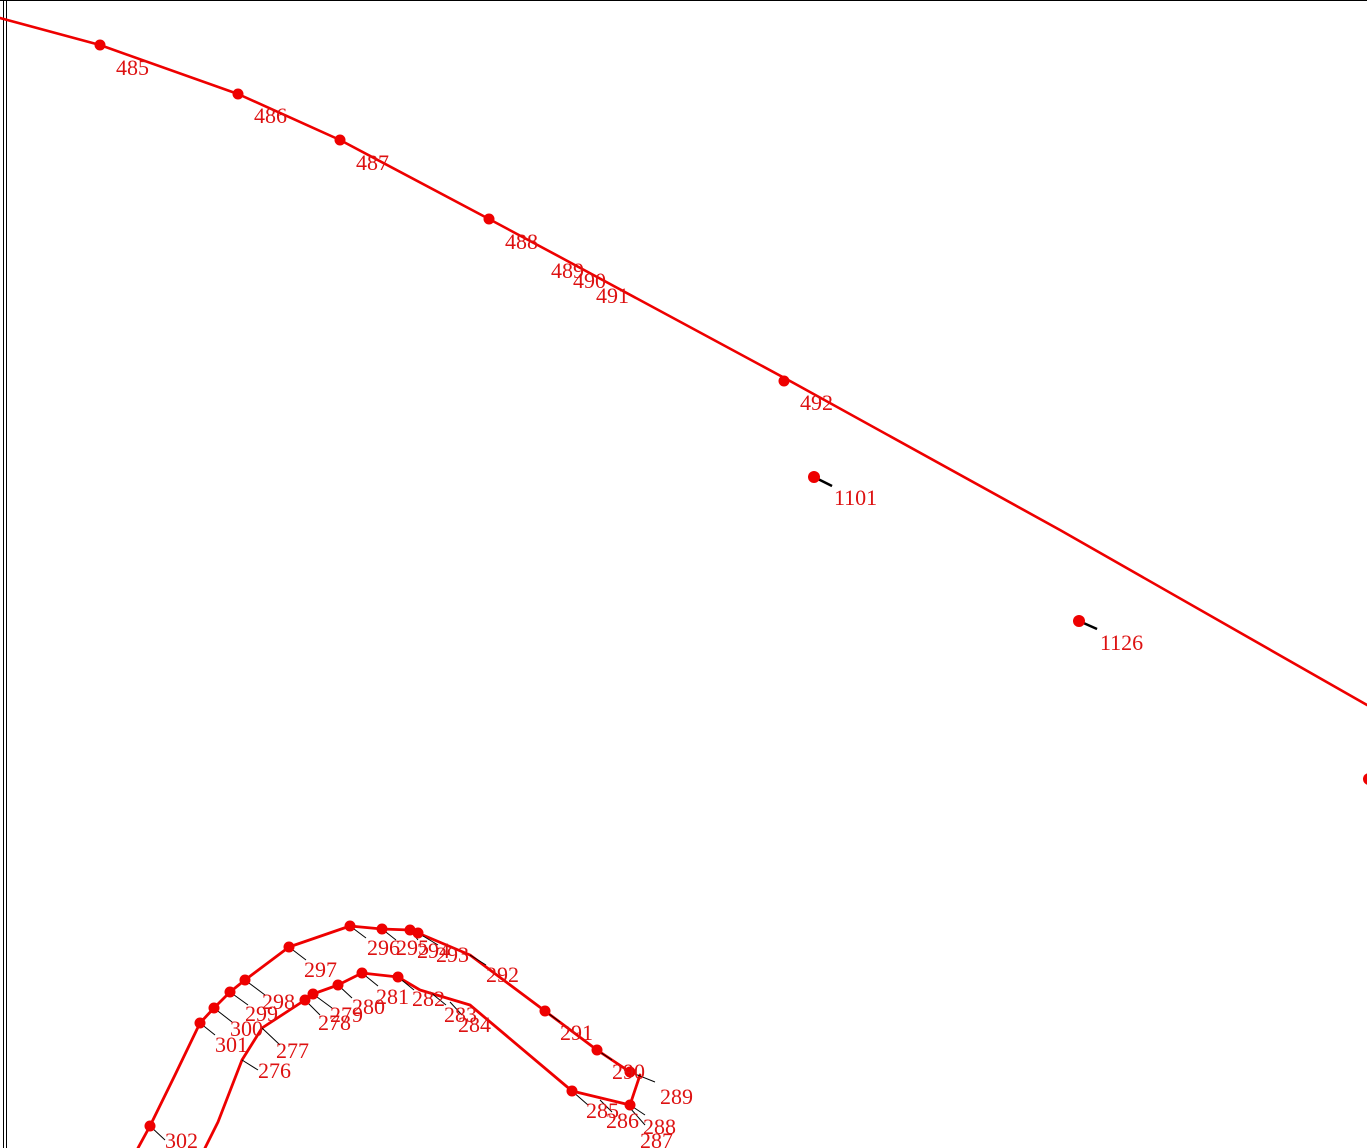 The height and width of the screenshot is (1148, 1367). What do you see at coordinates (612, 295) in the screenshot?
I see `point-label-491: 491` at bounding box center [612, 295].